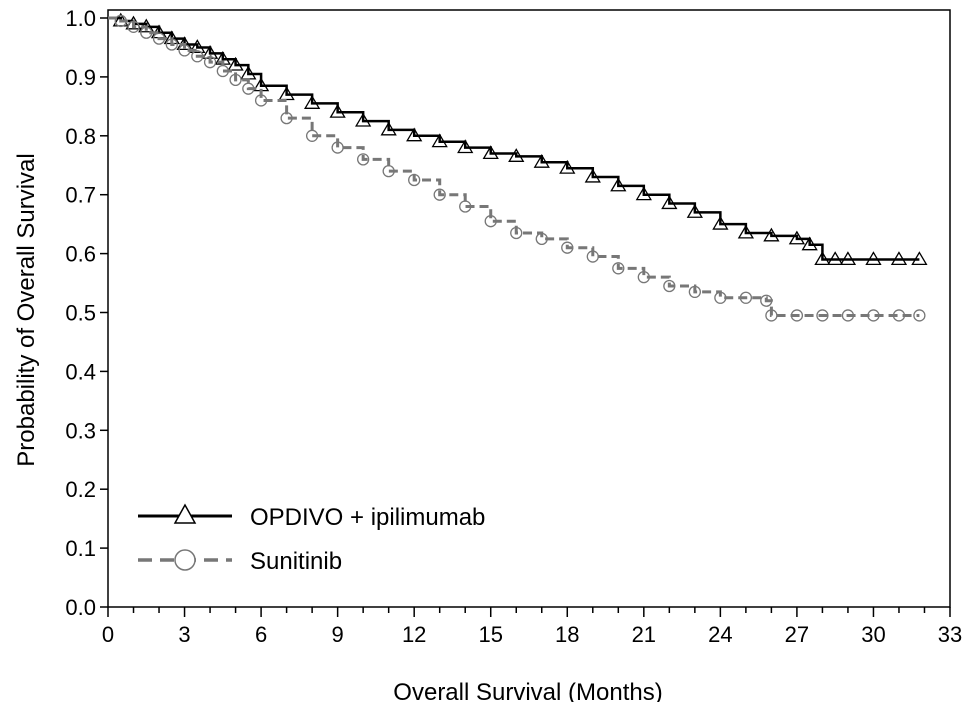  What do you see at coordinates (311, 539) in the screenshot?
I see `legend: OPDIVO + ipilimumab Sunitinib` at bounding box center [311, 539].